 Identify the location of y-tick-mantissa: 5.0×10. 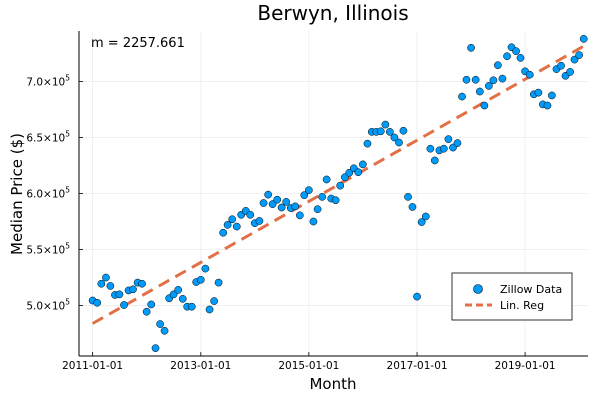
(45, 307).